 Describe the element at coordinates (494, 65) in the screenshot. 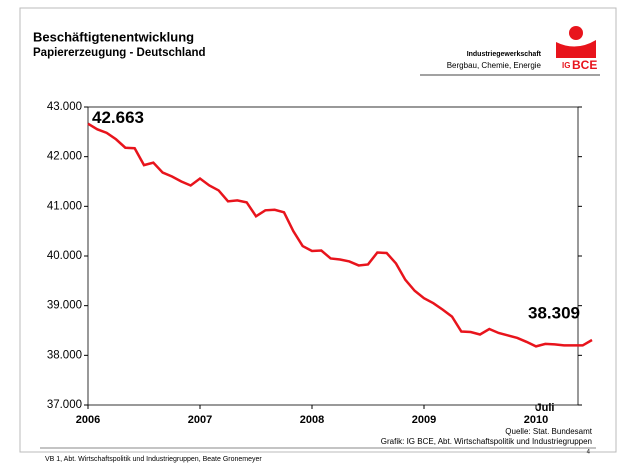

I see `org-sub: Bergbau, Chemie, Energie` at that location.